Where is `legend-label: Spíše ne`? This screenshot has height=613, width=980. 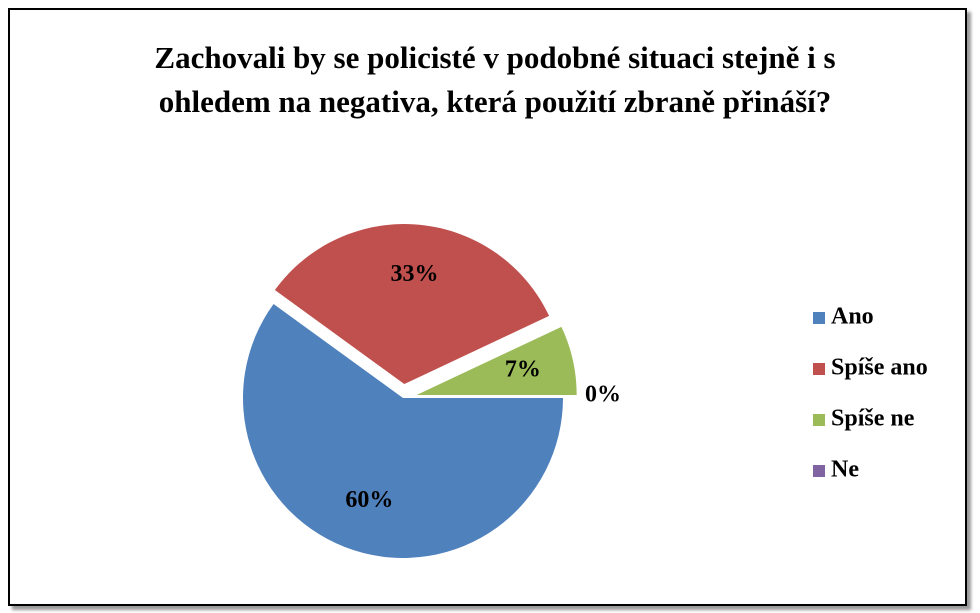
legend-label: Spíše ne is located at coordinates (873, 419).